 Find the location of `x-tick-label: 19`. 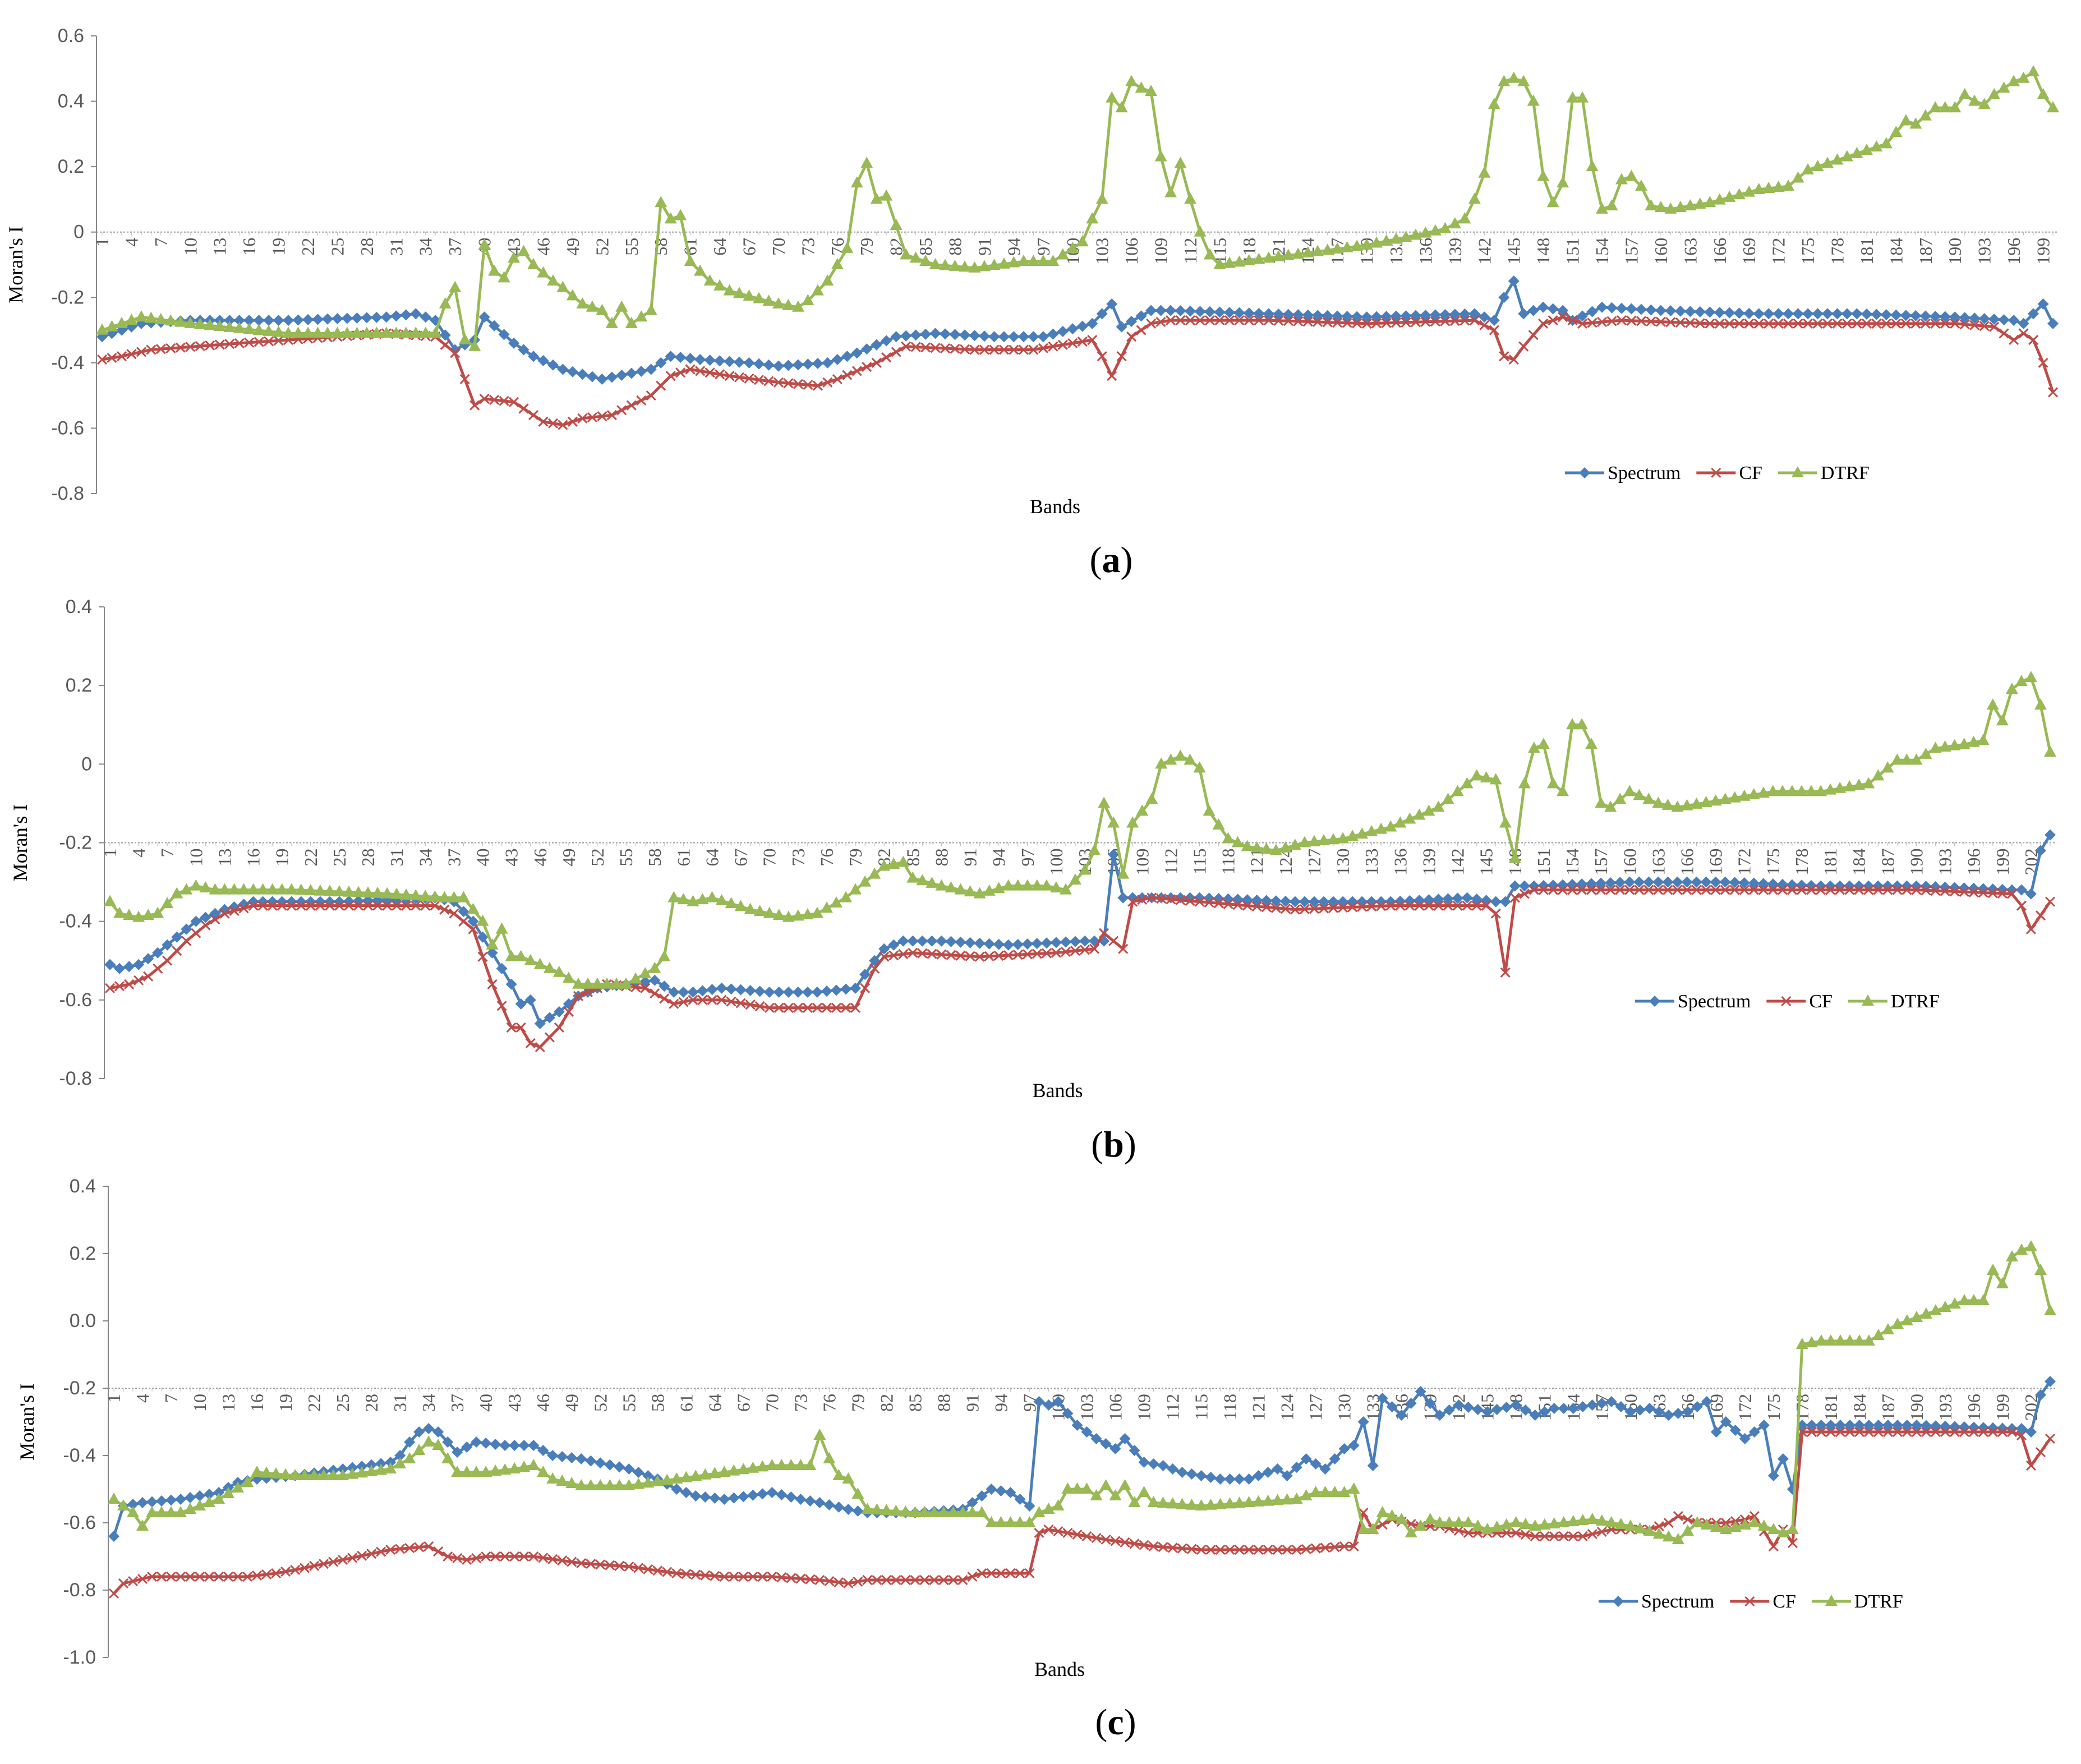

x-tick-label: 19 is located at coordinates (285, 1403).